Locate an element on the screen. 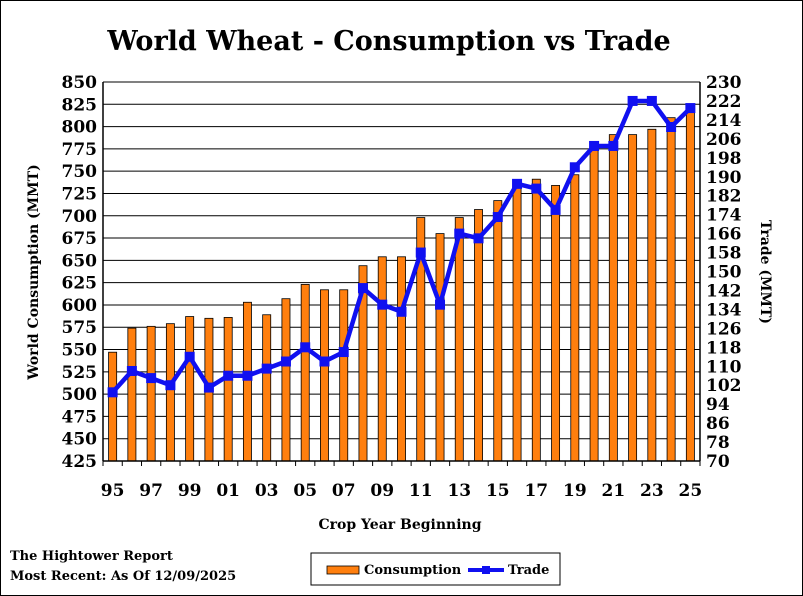 The image size is (803, 596). y2-tick-label: 166 is located at coordinates (724, 235).